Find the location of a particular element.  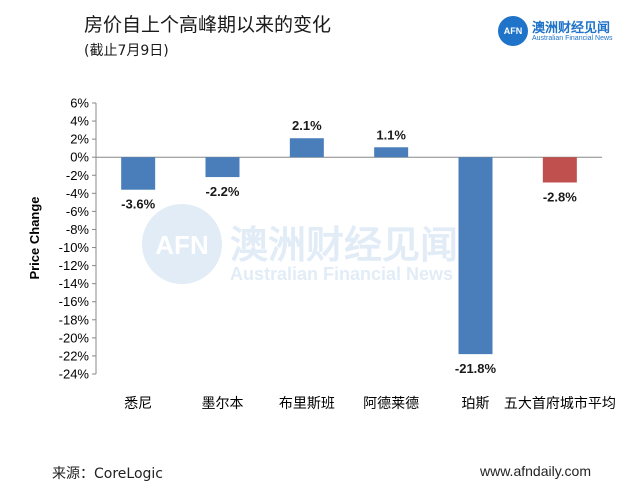

chart-title: 房价自上个高峰期以来的变化 is located at coordinates (208, 25).